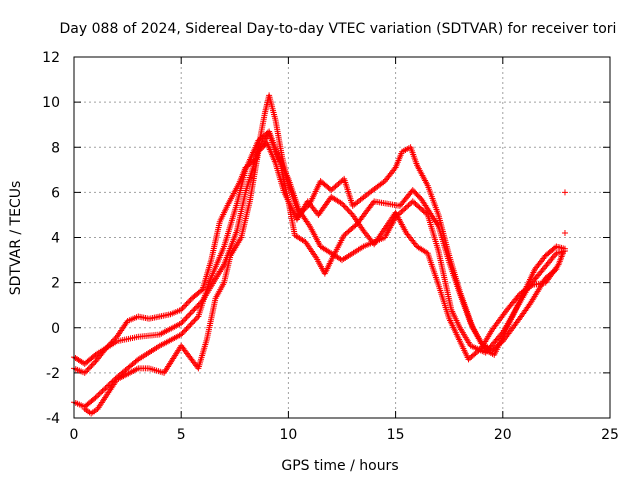 The image size is (640, 484). What do you see at coordinates (396, 435) in the screenshot?
I see `x-tick-label: 15` at bounding box center [396, 435].